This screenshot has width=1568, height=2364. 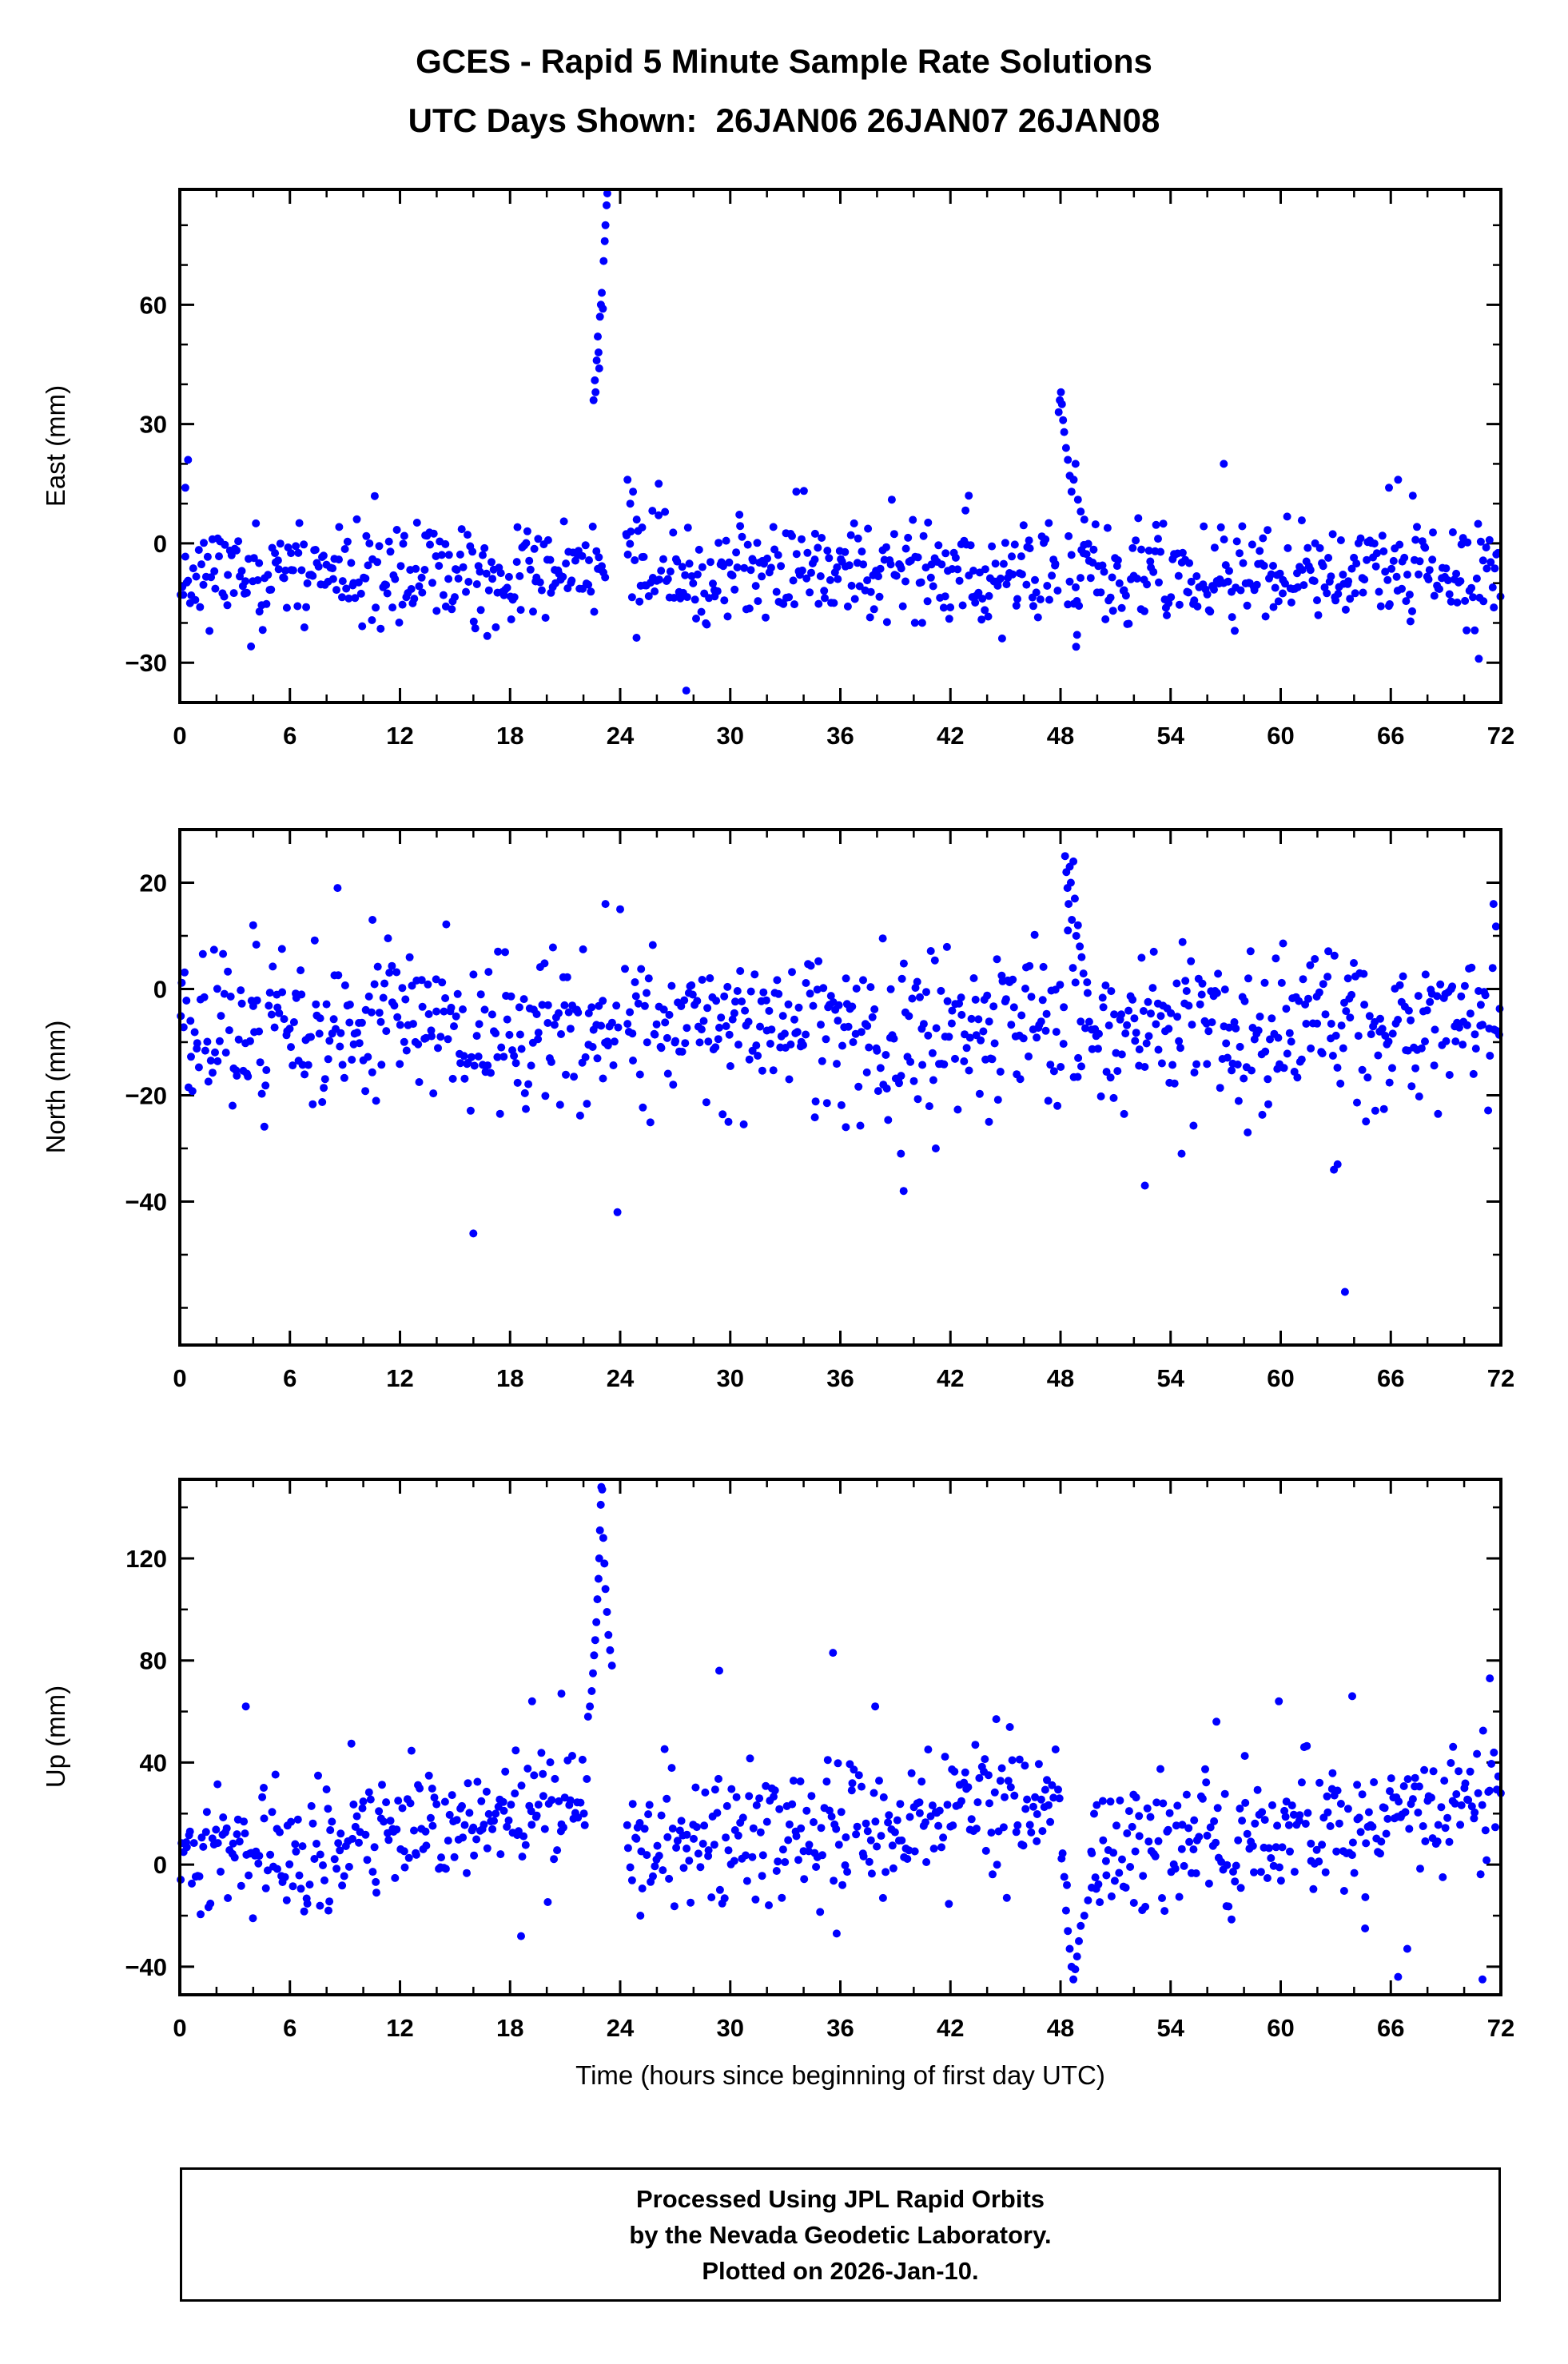 What do you see at coordinates (146, 1202) in the screenshot?
I see `y-tick-label: −40` at bounding box center [146, 1202].